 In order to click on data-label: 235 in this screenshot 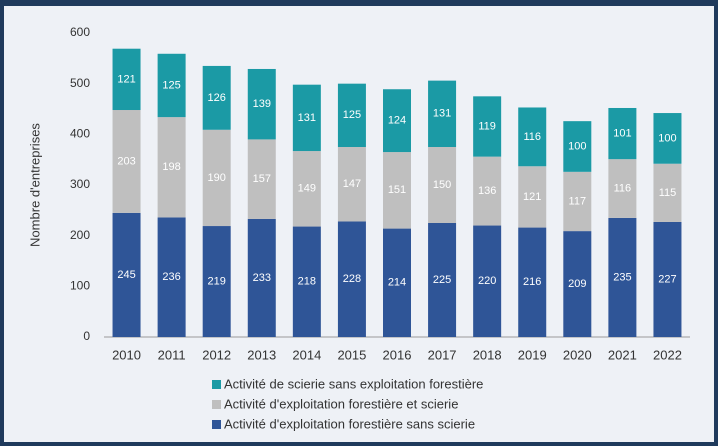, I will do `click(622, 277)`.